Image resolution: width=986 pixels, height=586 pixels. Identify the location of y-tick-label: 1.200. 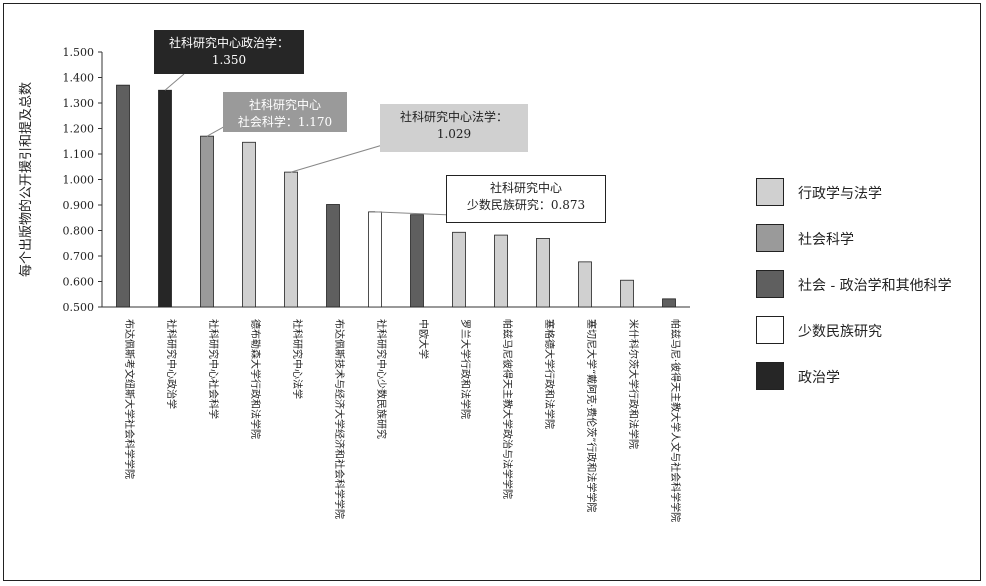
(79, 129).